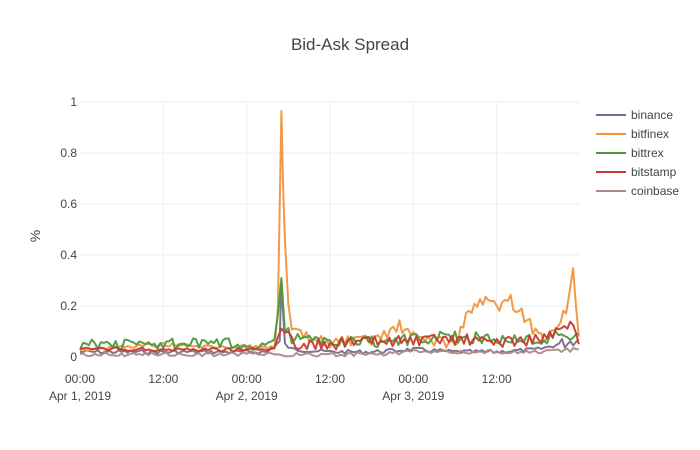  I want to click on legend-item-bitfinex: bitfinex, so click(632, 134).